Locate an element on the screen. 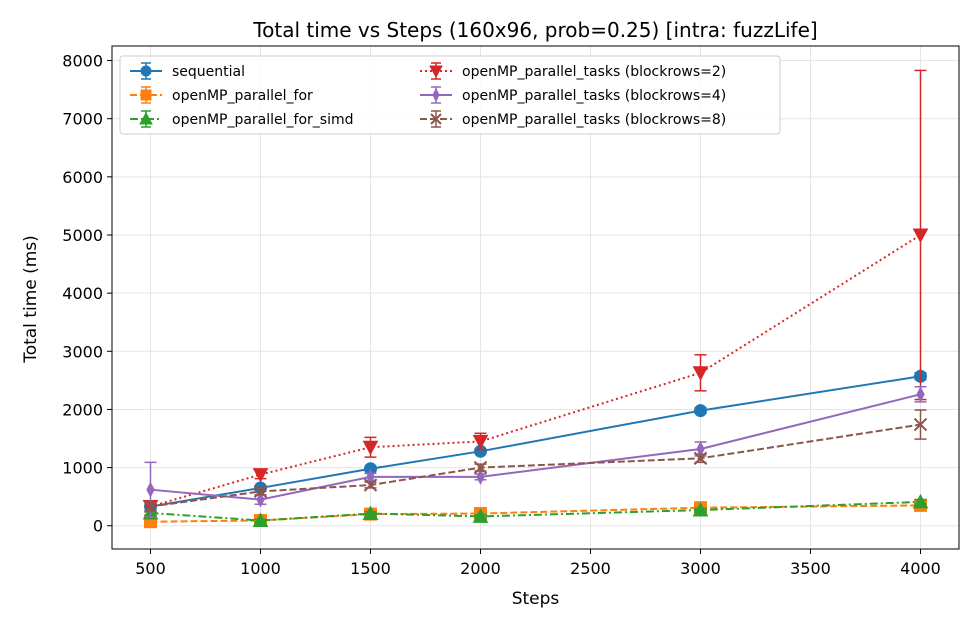 This screenshot has height=630, width=980. legend-item-6: openMP_parallel_tasks (blockrows=8) is located at coordinates (573, 119).